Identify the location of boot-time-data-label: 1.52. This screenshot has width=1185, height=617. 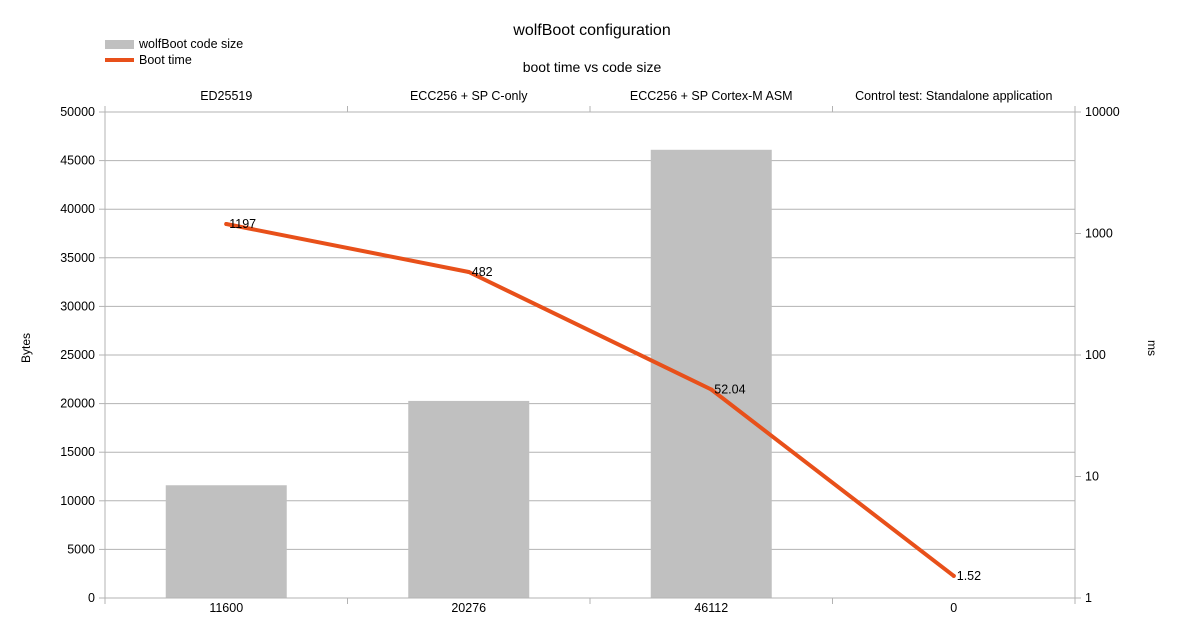
(969, 576).